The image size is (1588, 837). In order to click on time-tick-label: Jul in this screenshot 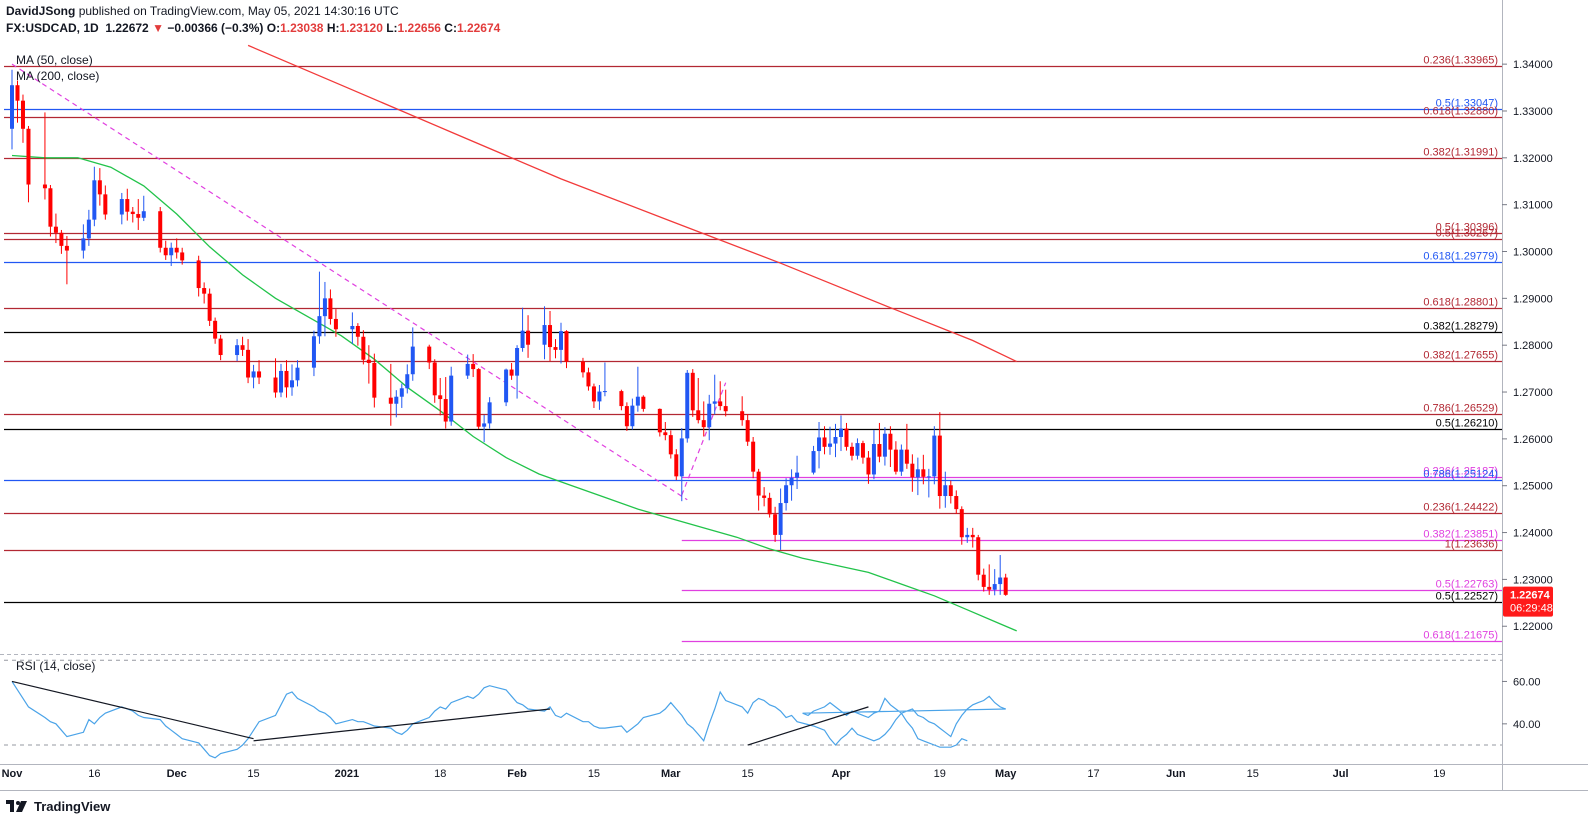, I will do `click(1341, 774)`.